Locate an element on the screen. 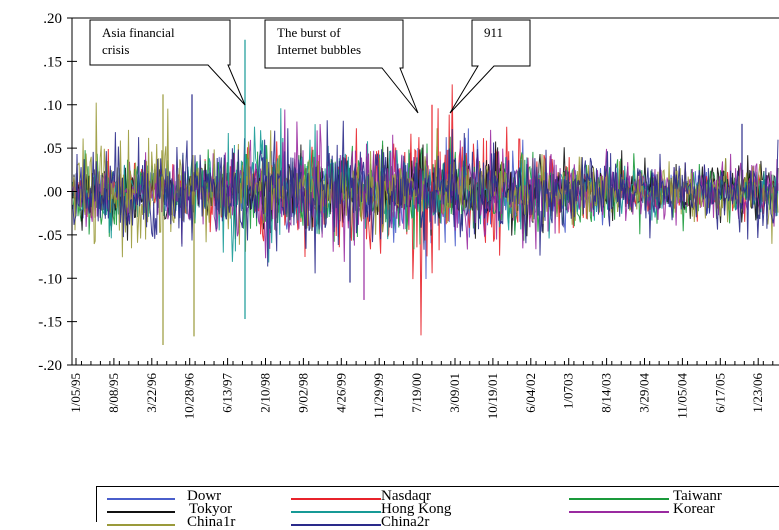 Image resolution: width=779 pixels, height=530 pixels. callout-text: Internet bubbles is located at coordinates (319, 49).